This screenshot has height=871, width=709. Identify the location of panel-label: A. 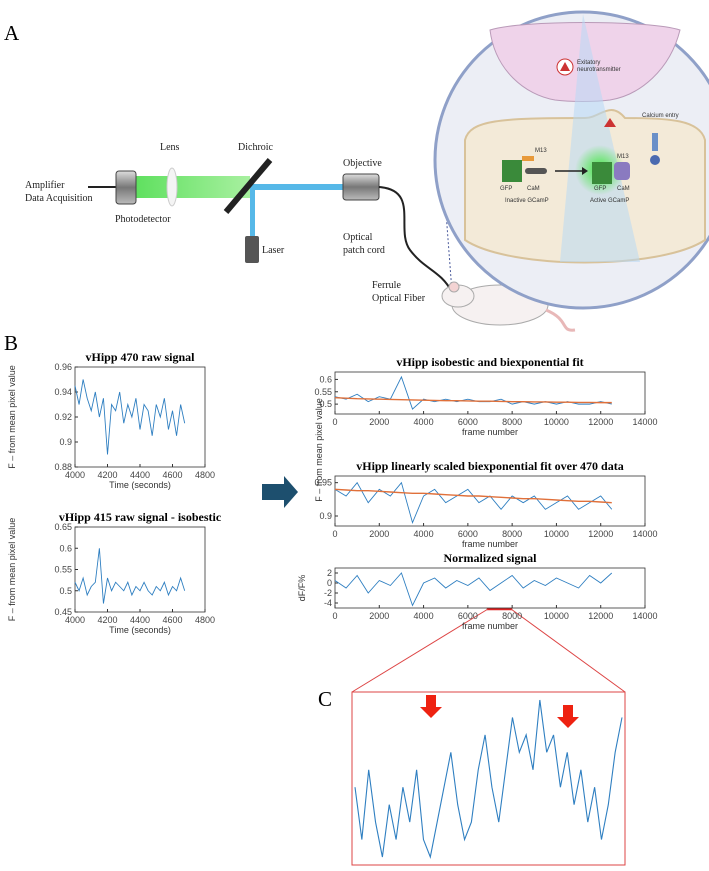
(12, 33).